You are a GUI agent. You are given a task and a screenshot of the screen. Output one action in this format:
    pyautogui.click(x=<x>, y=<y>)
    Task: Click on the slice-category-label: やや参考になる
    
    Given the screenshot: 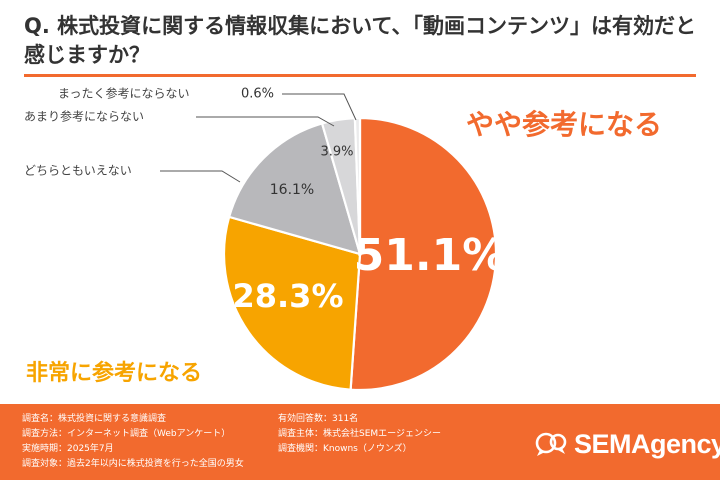 What is the action you would take?
    pyautogui.click(x=564, y=124)
    